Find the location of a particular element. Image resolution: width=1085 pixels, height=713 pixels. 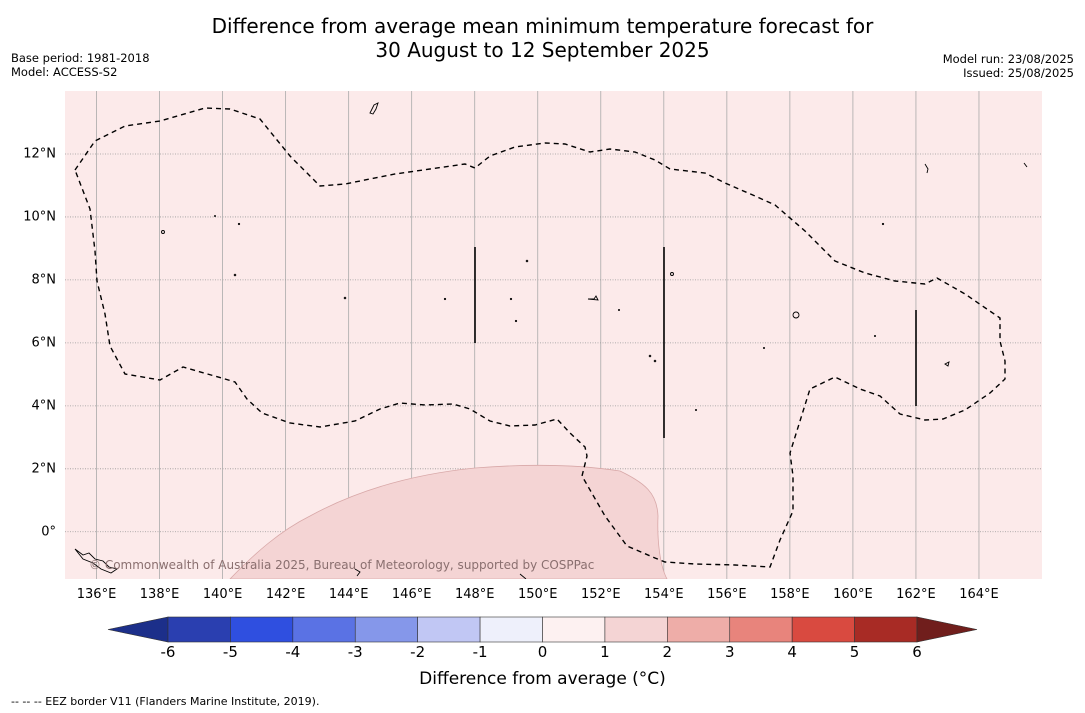

colorbar-tick-label: 2 is located at coordinates (667, 652).